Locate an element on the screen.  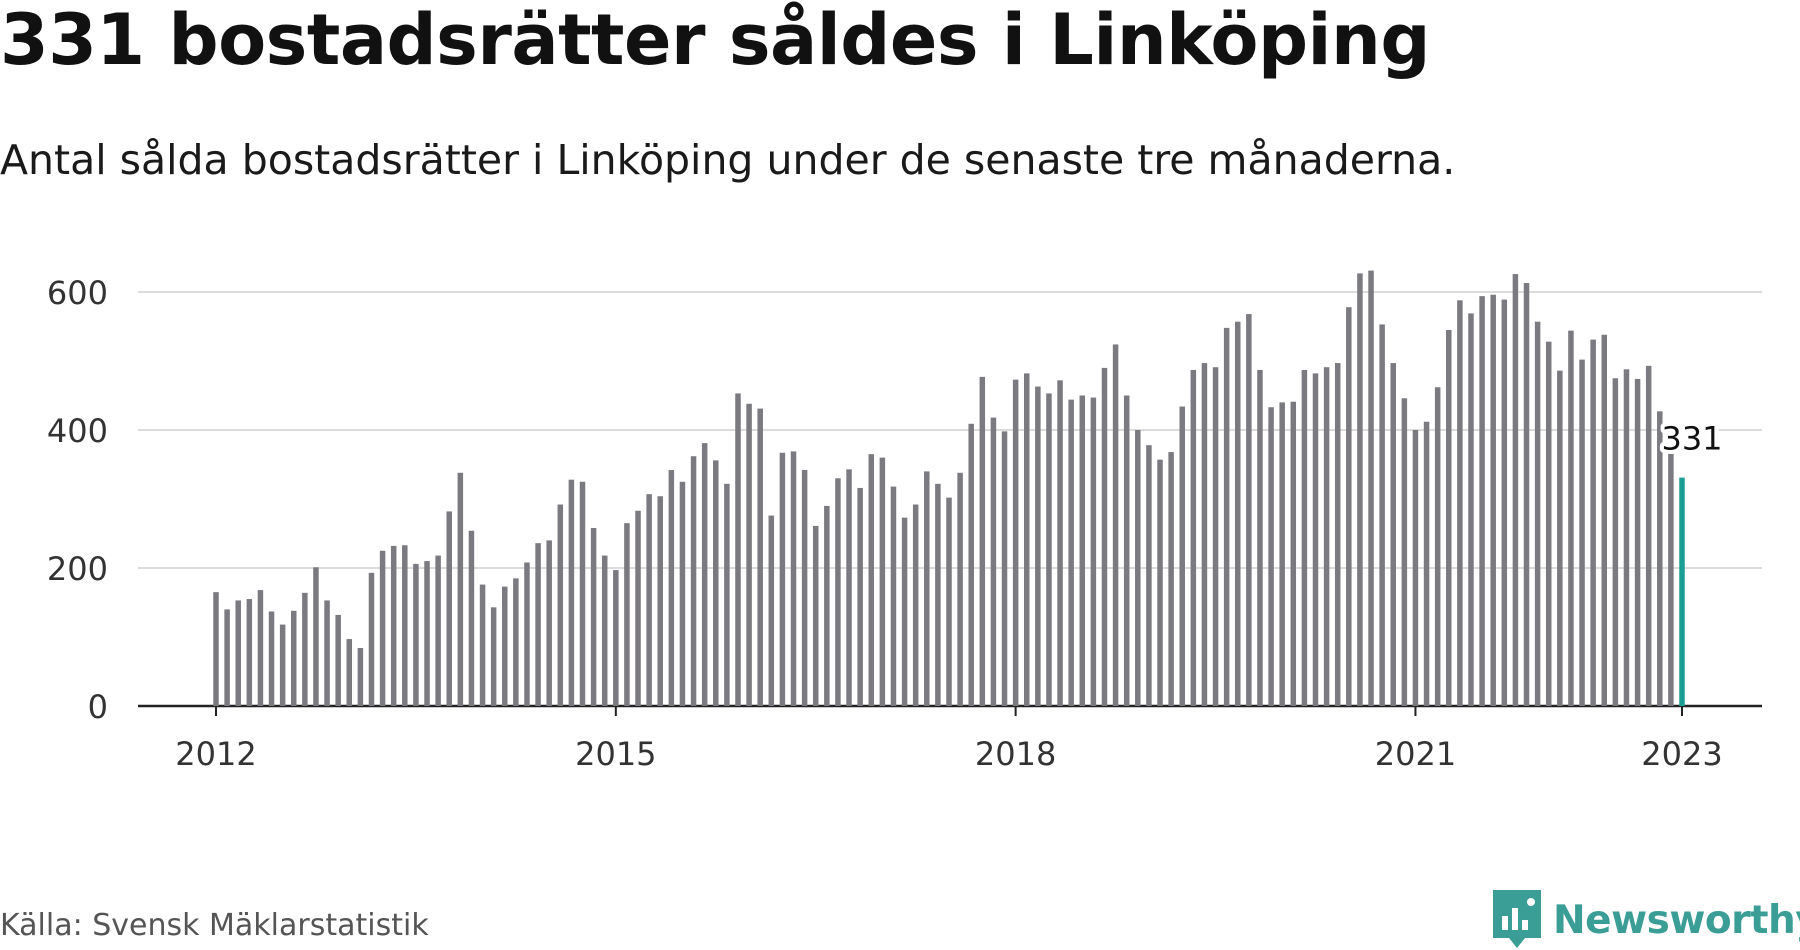
x-tick-label: 2012 is located at coordinates (215, 754).